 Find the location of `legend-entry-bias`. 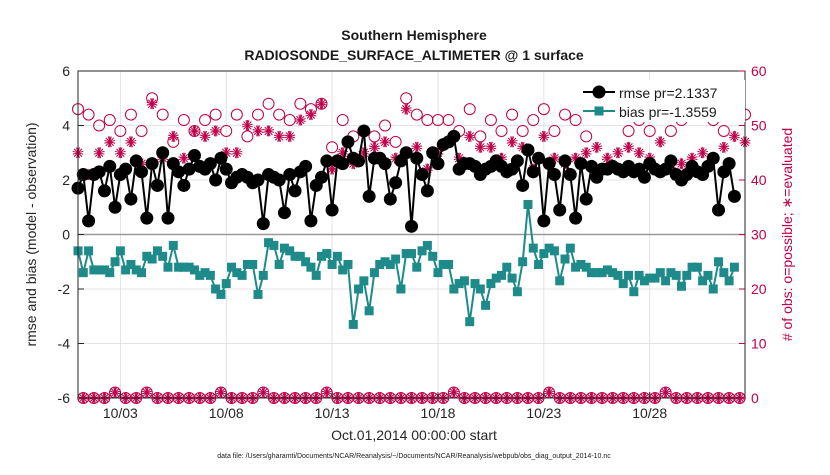

legend-entry-bias is located at coordinates (599, 111).